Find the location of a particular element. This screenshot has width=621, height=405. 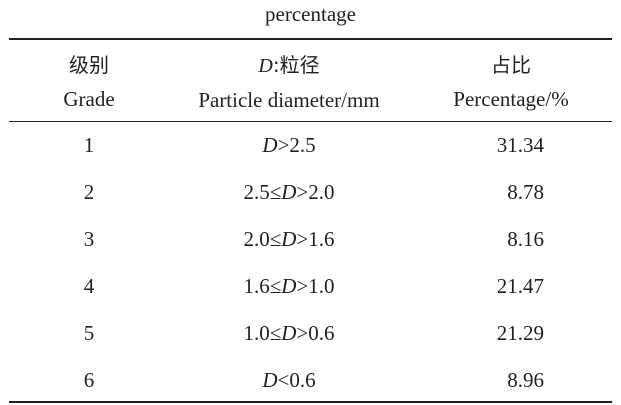

cell-percentage: 8.96 is located at coordinates (525, 380).